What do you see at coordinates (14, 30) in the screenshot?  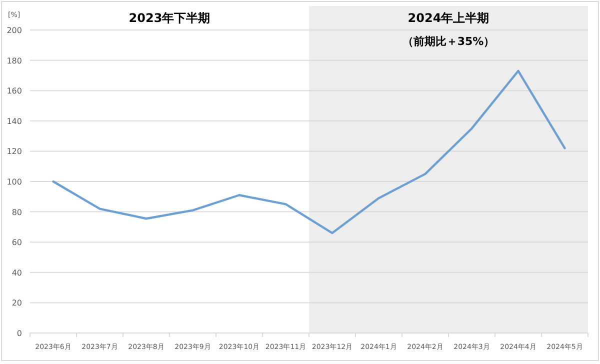 I see `y-tick-label: 200` at bounding box center [14, 30].